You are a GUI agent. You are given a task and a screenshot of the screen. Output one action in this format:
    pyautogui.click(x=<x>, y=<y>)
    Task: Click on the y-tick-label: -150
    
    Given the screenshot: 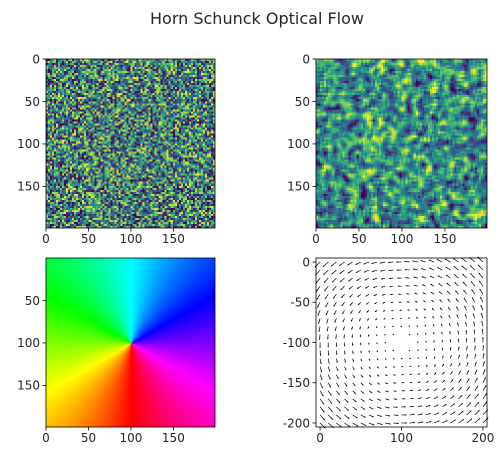 What is the action you would take?
    pyautogui.click(x=296, y=383)
    